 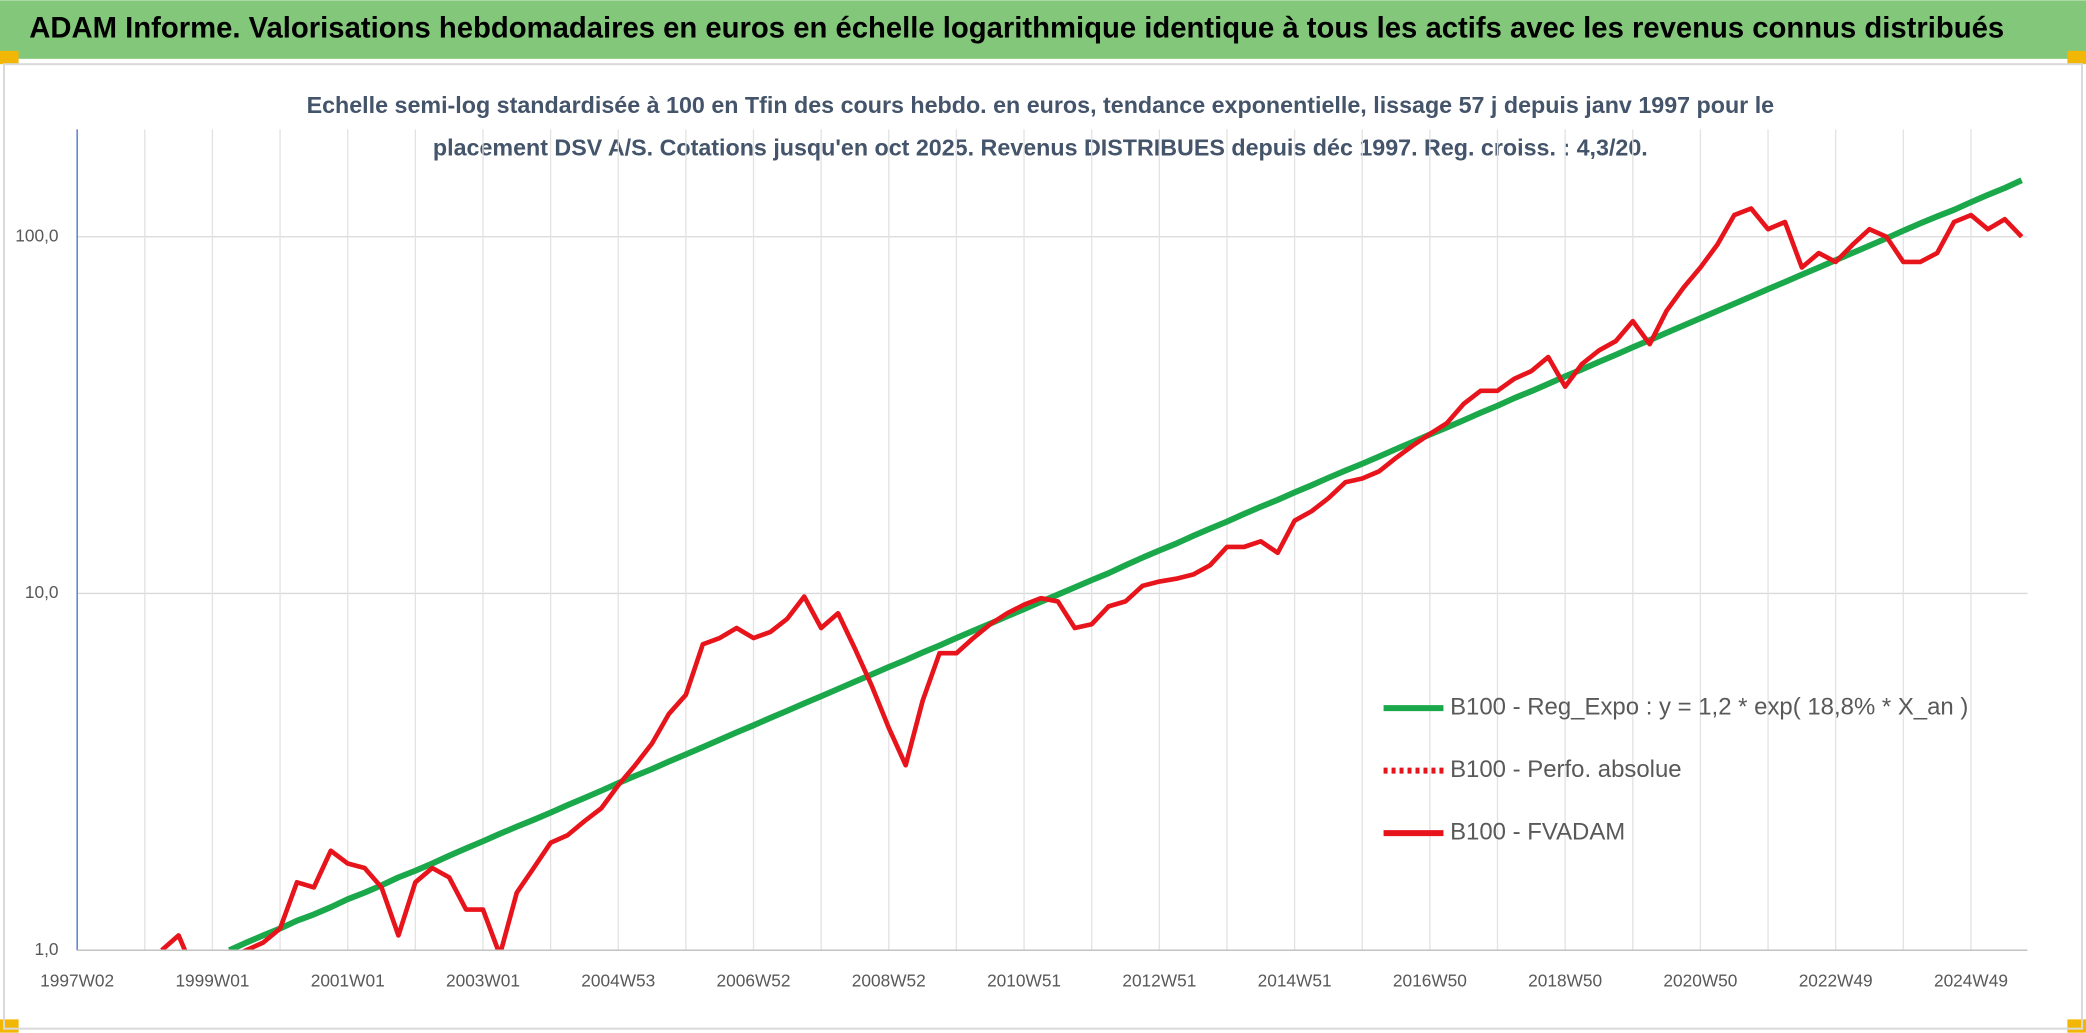 What do you see at coordinates (1295, 981) in the screenshot?
I see `x-tick-label: 2014W51` at bounding box center [1295, 981].